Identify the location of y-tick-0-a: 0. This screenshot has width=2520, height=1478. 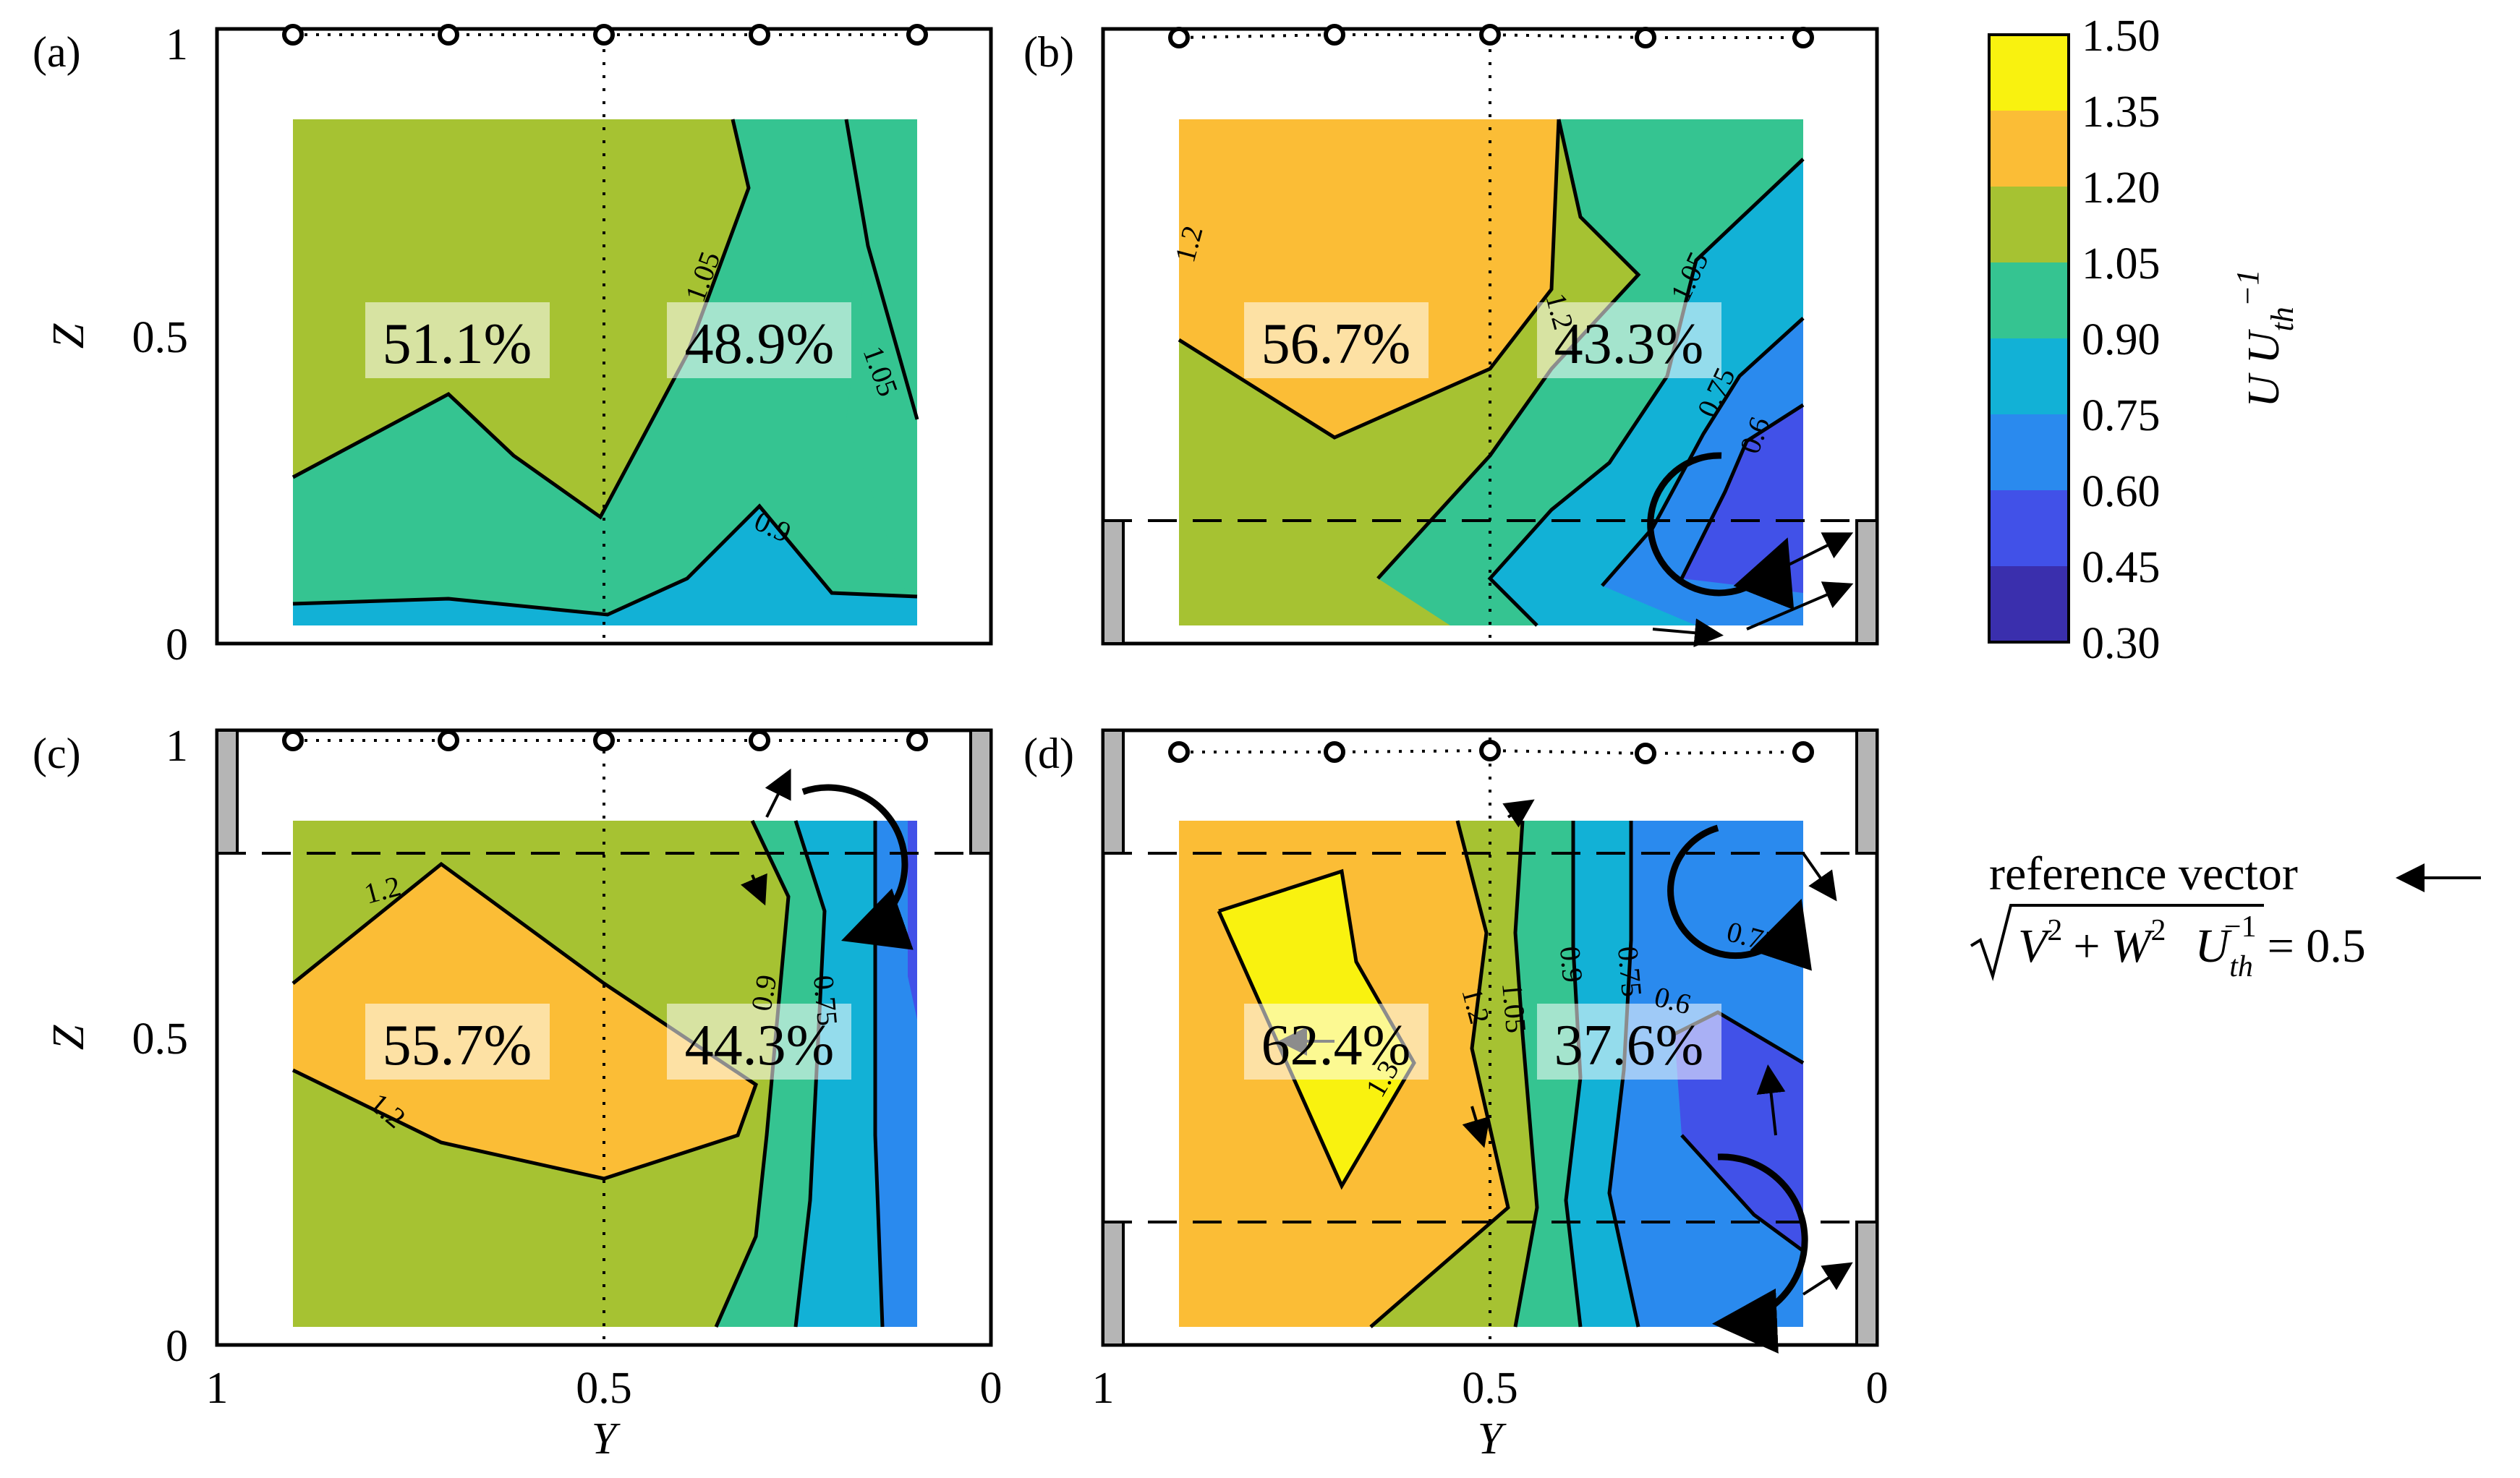
(177, 645).